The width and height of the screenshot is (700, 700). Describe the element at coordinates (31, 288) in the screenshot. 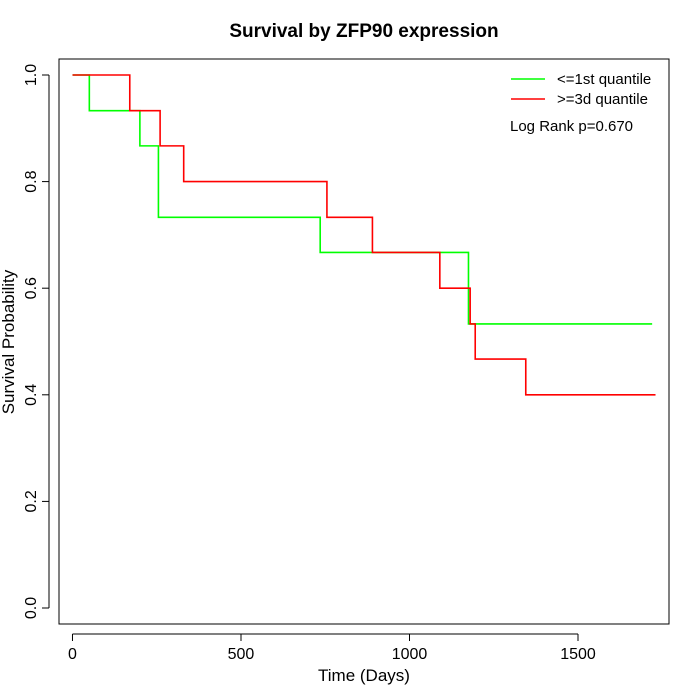

I see `y-tick-label: 0.6` at that location.